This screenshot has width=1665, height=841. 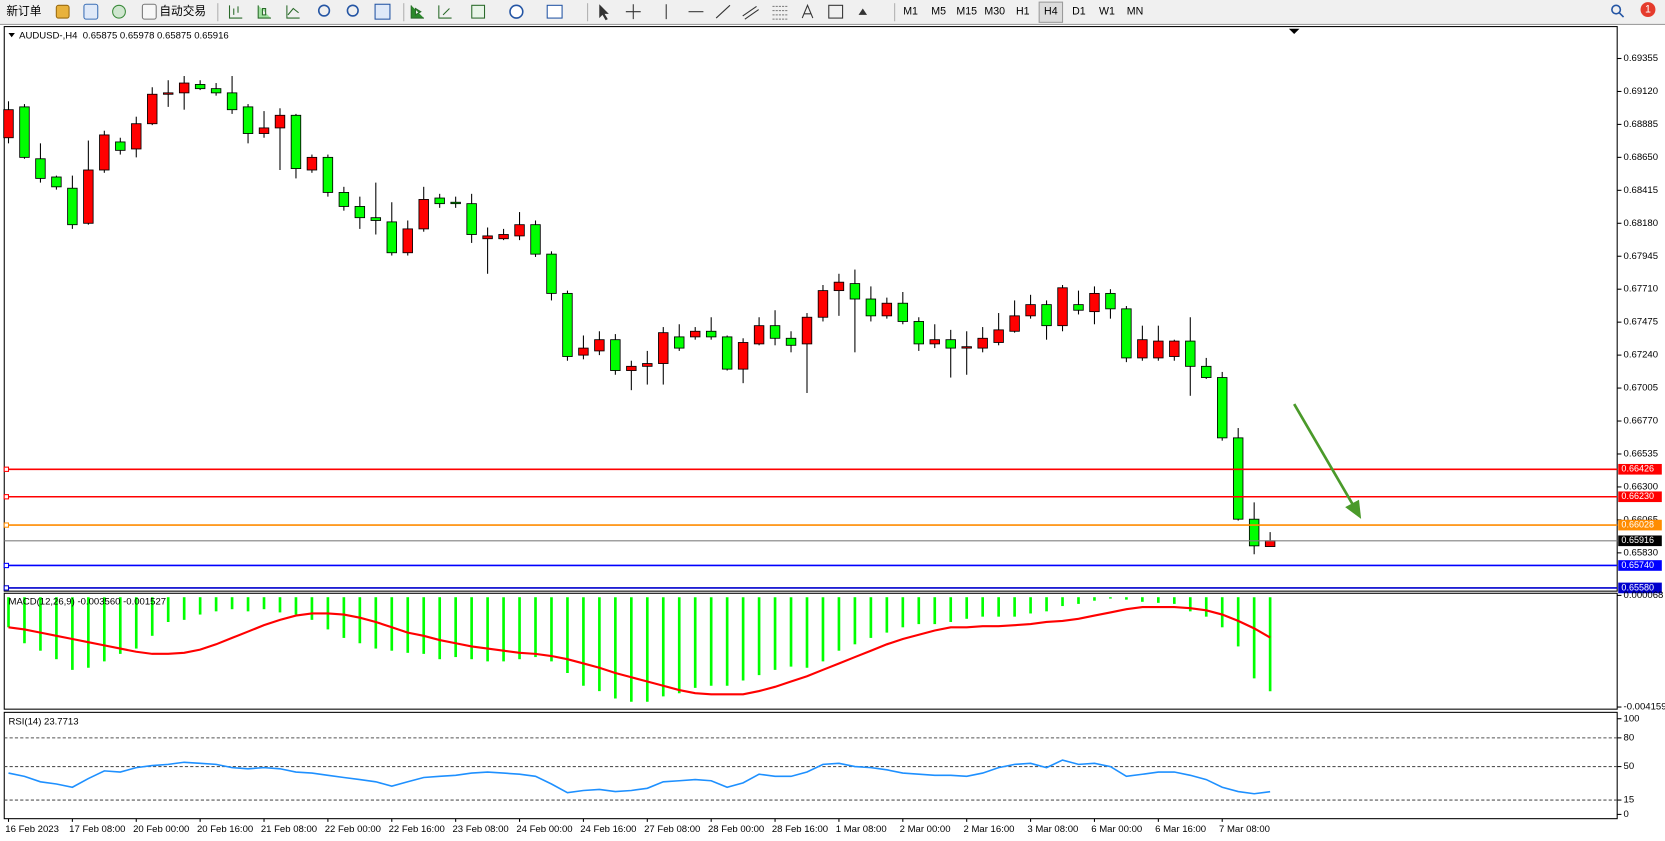 What do you see at coordinates (1116, 829) in the screenshot?
I see `x-tick-label: 6 Mar 00:00` at bounding box center [1116, 829].